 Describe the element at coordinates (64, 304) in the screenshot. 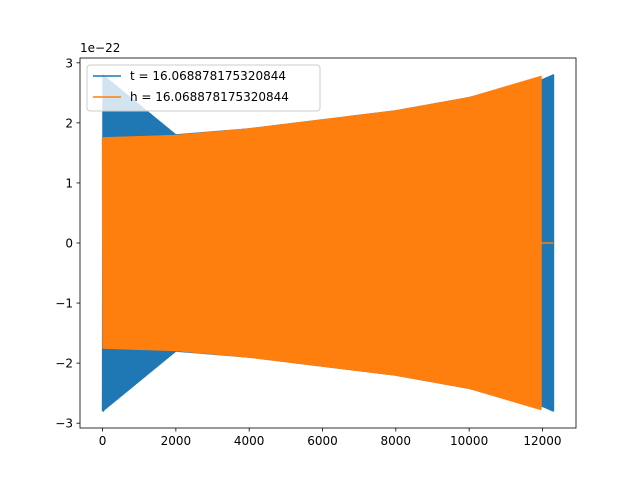

I see `y-tick-label: −1` at that location.